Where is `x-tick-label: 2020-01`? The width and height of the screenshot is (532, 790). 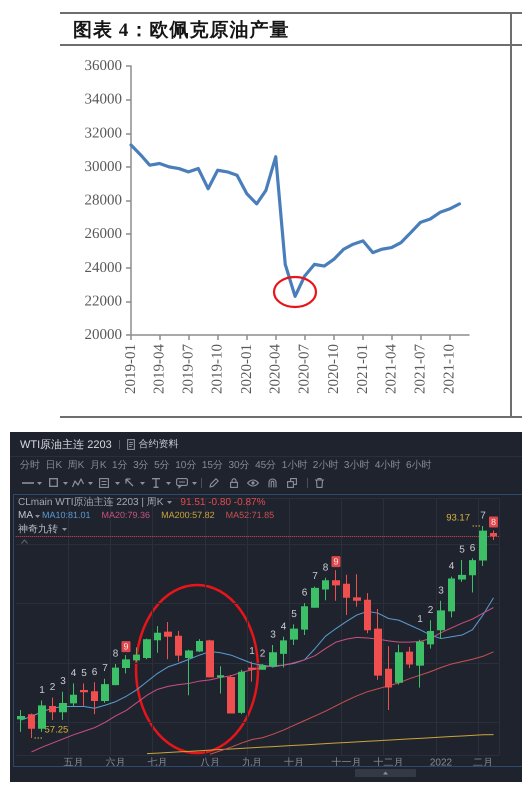
x-tick-label: 2020-01 is located at coordinates (246, 369).